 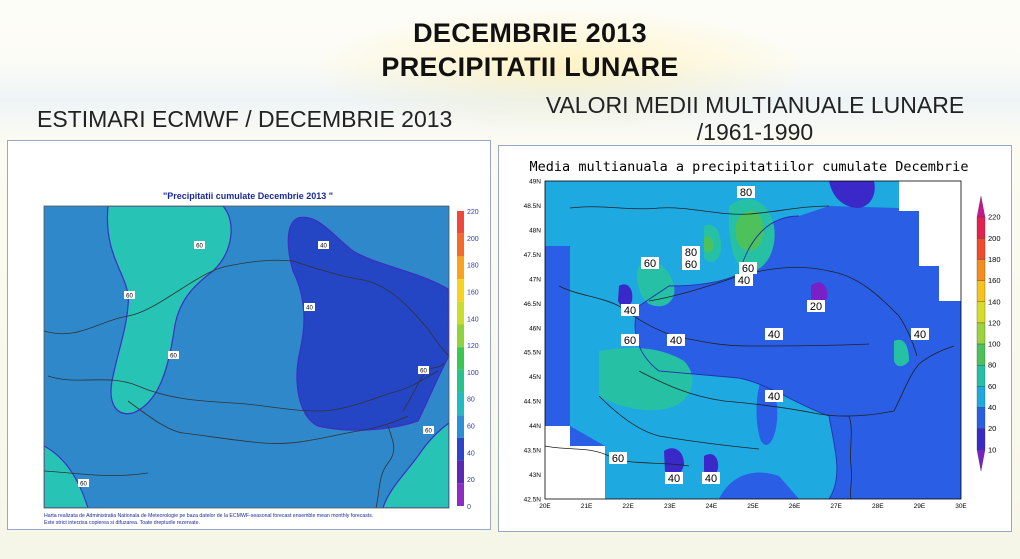 What do you see at coordinates (473, 266) in the screenshot?
I see `ecmwf-legend-tick: 180` at bounding box center [473, 266].